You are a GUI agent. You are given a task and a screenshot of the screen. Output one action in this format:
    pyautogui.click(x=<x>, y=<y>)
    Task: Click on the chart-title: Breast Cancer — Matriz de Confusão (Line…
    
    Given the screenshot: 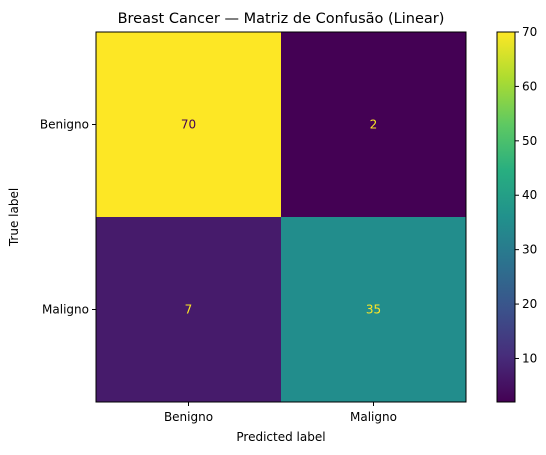 What is the action you would take?
    pyautogui.click(x=281, y=19)
    